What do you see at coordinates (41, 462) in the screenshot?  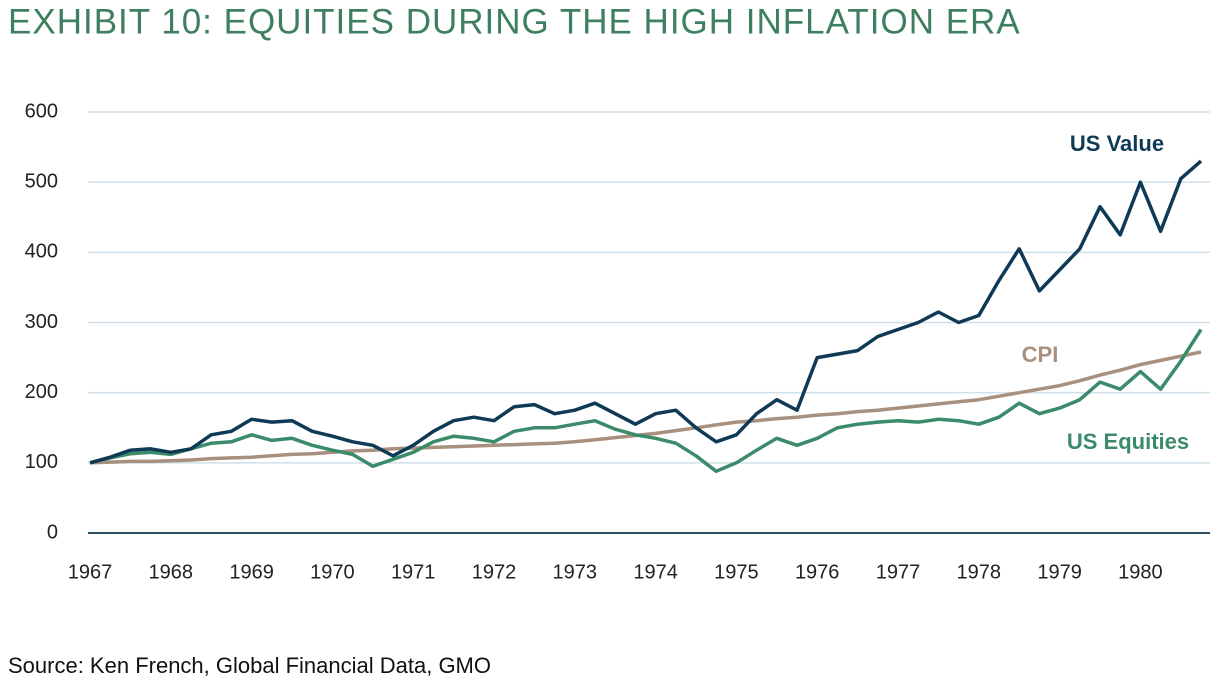 I see `y-tick-label: 100` at bounding box center [41, 462].